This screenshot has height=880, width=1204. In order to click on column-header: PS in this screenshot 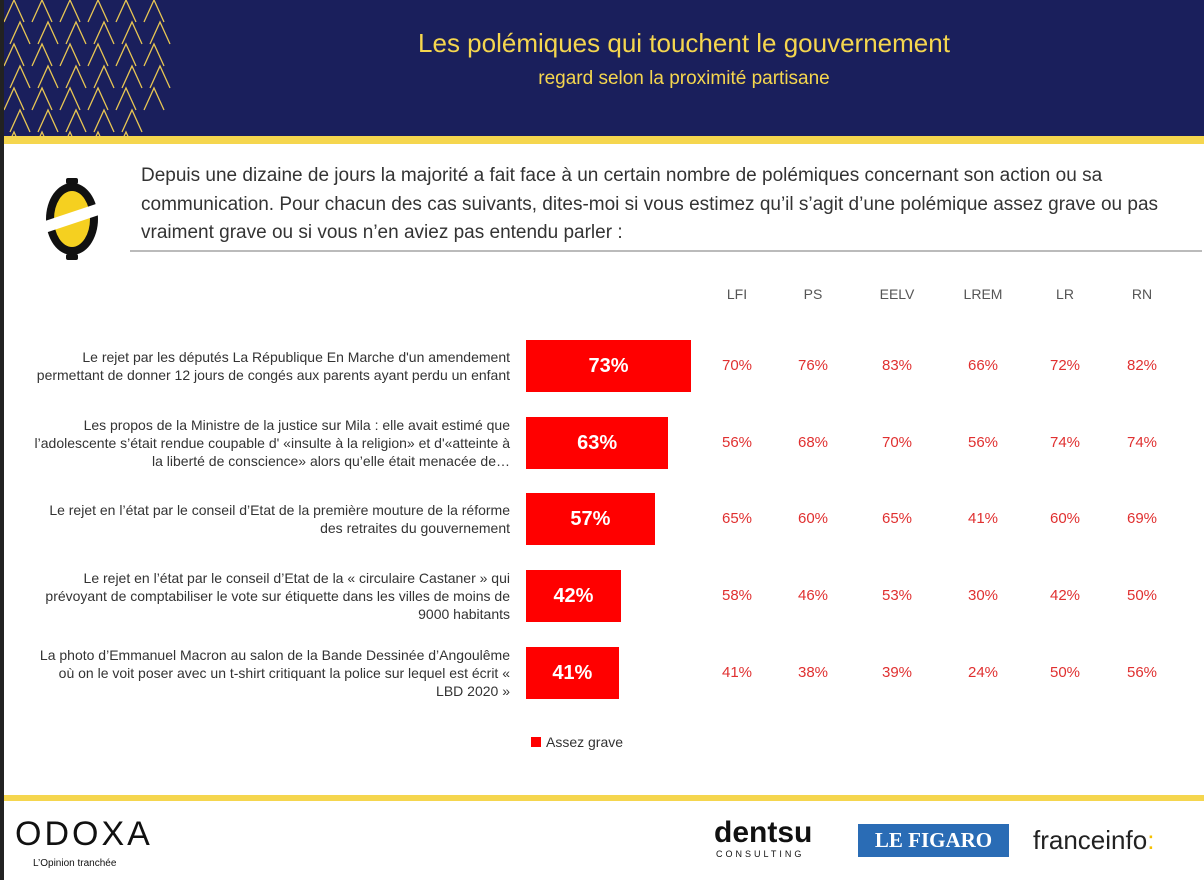, I will do `click(813, 294)`.